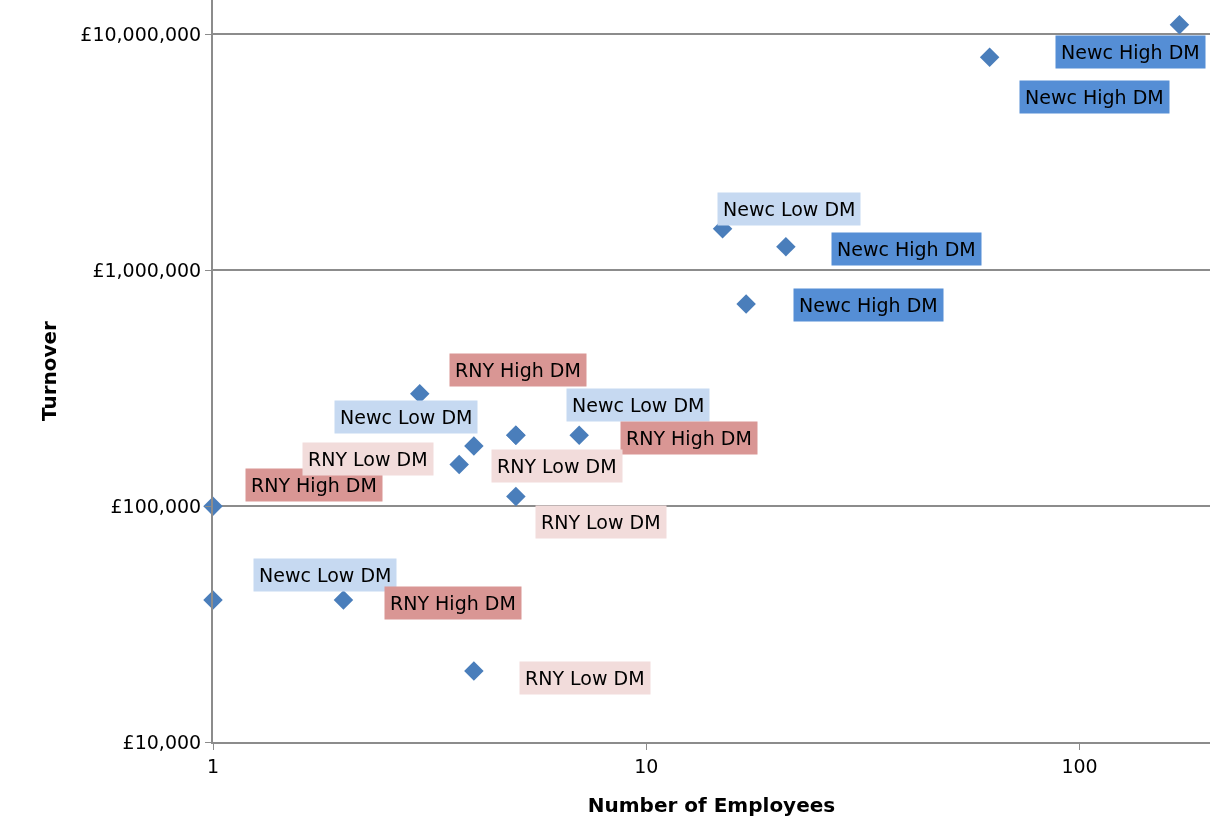 The image size is (1229, 833). Describe the element at coordinates (147, 269) in the screenshot. I see `y-tick-label: £1,000,000` at that location.